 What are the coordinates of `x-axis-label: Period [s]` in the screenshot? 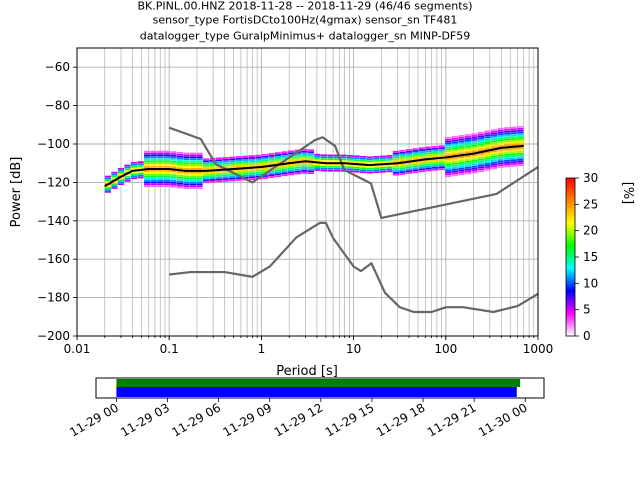 It's located at (307, 371).